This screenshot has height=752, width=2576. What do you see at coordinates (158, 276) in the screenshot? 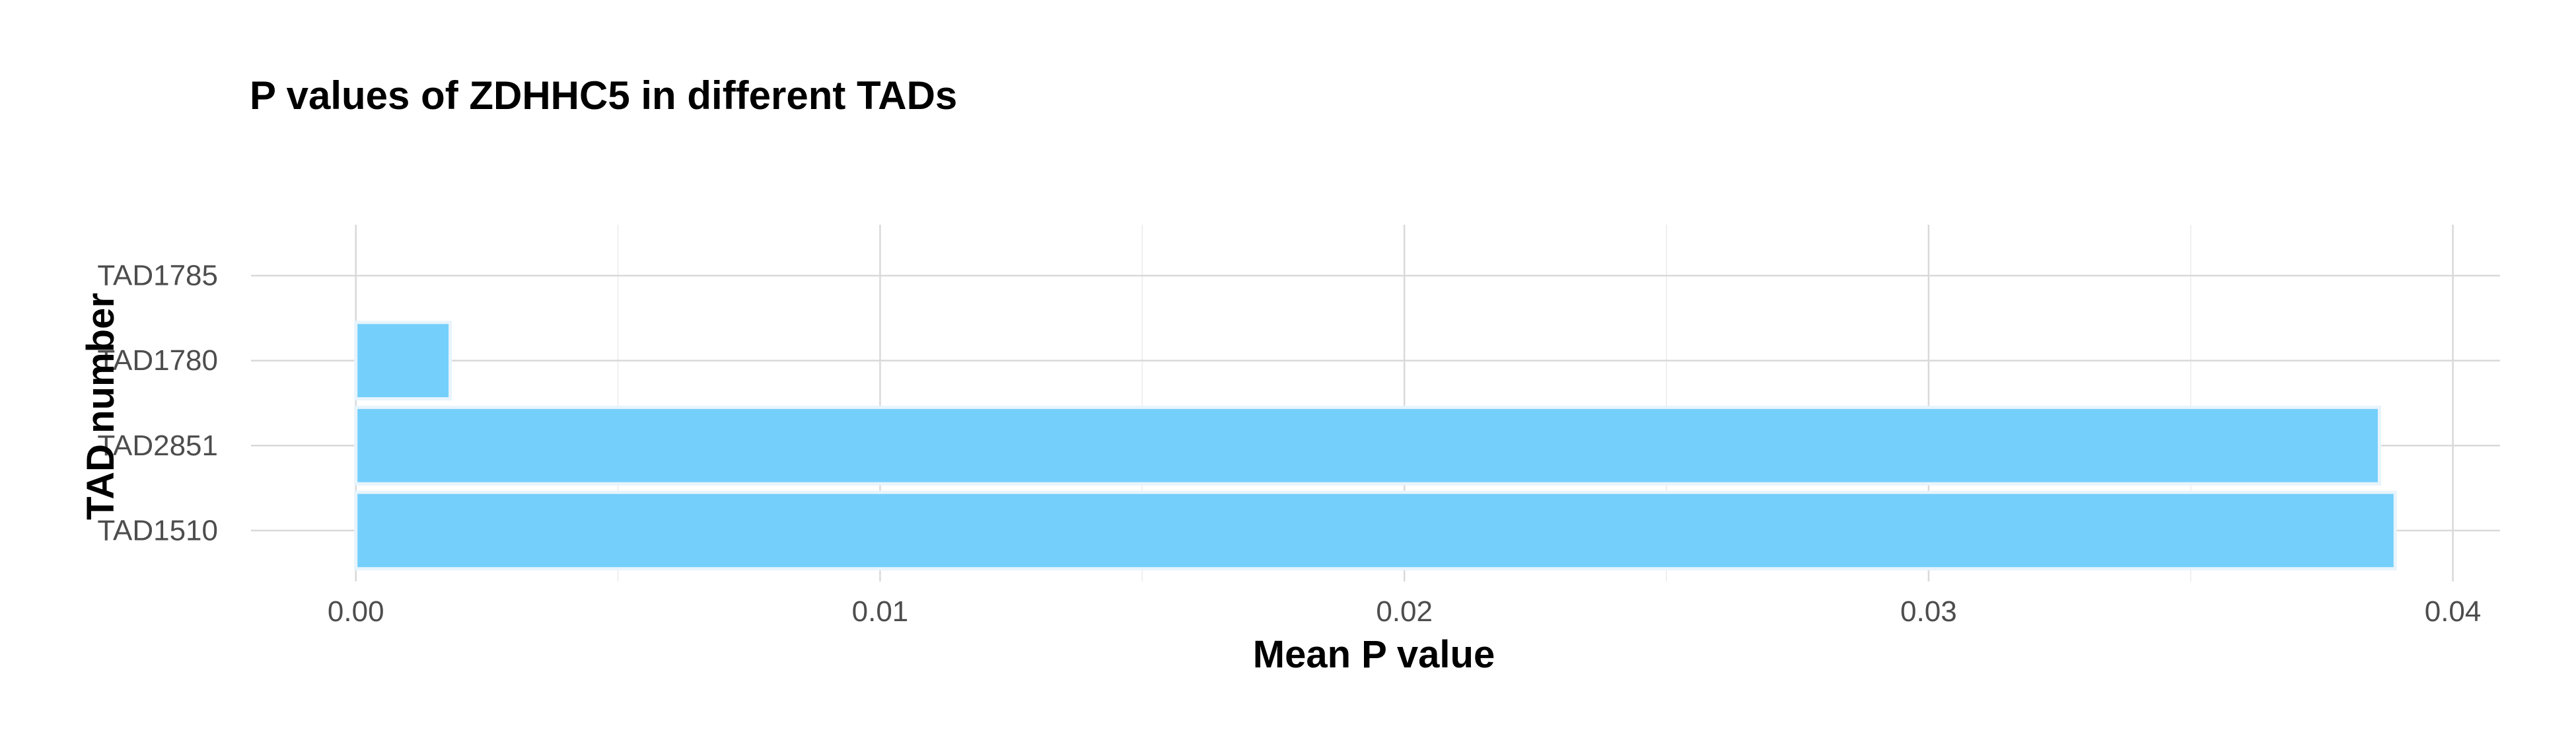
I see `y-tick-label: TAD1785` at bounding box center [158, 276].